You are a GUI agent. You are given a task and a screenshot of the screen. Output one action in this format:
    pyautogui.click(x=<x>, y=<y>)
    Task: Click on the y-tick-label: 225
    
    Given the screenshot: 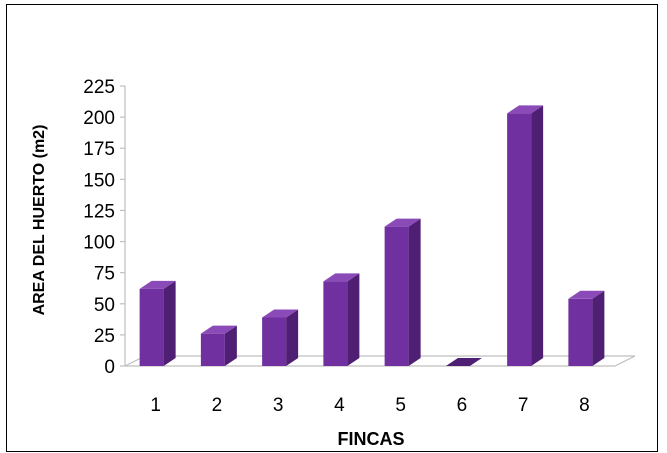 What is the action you would take?
    pyautogui.click(x=99, y=87)
    